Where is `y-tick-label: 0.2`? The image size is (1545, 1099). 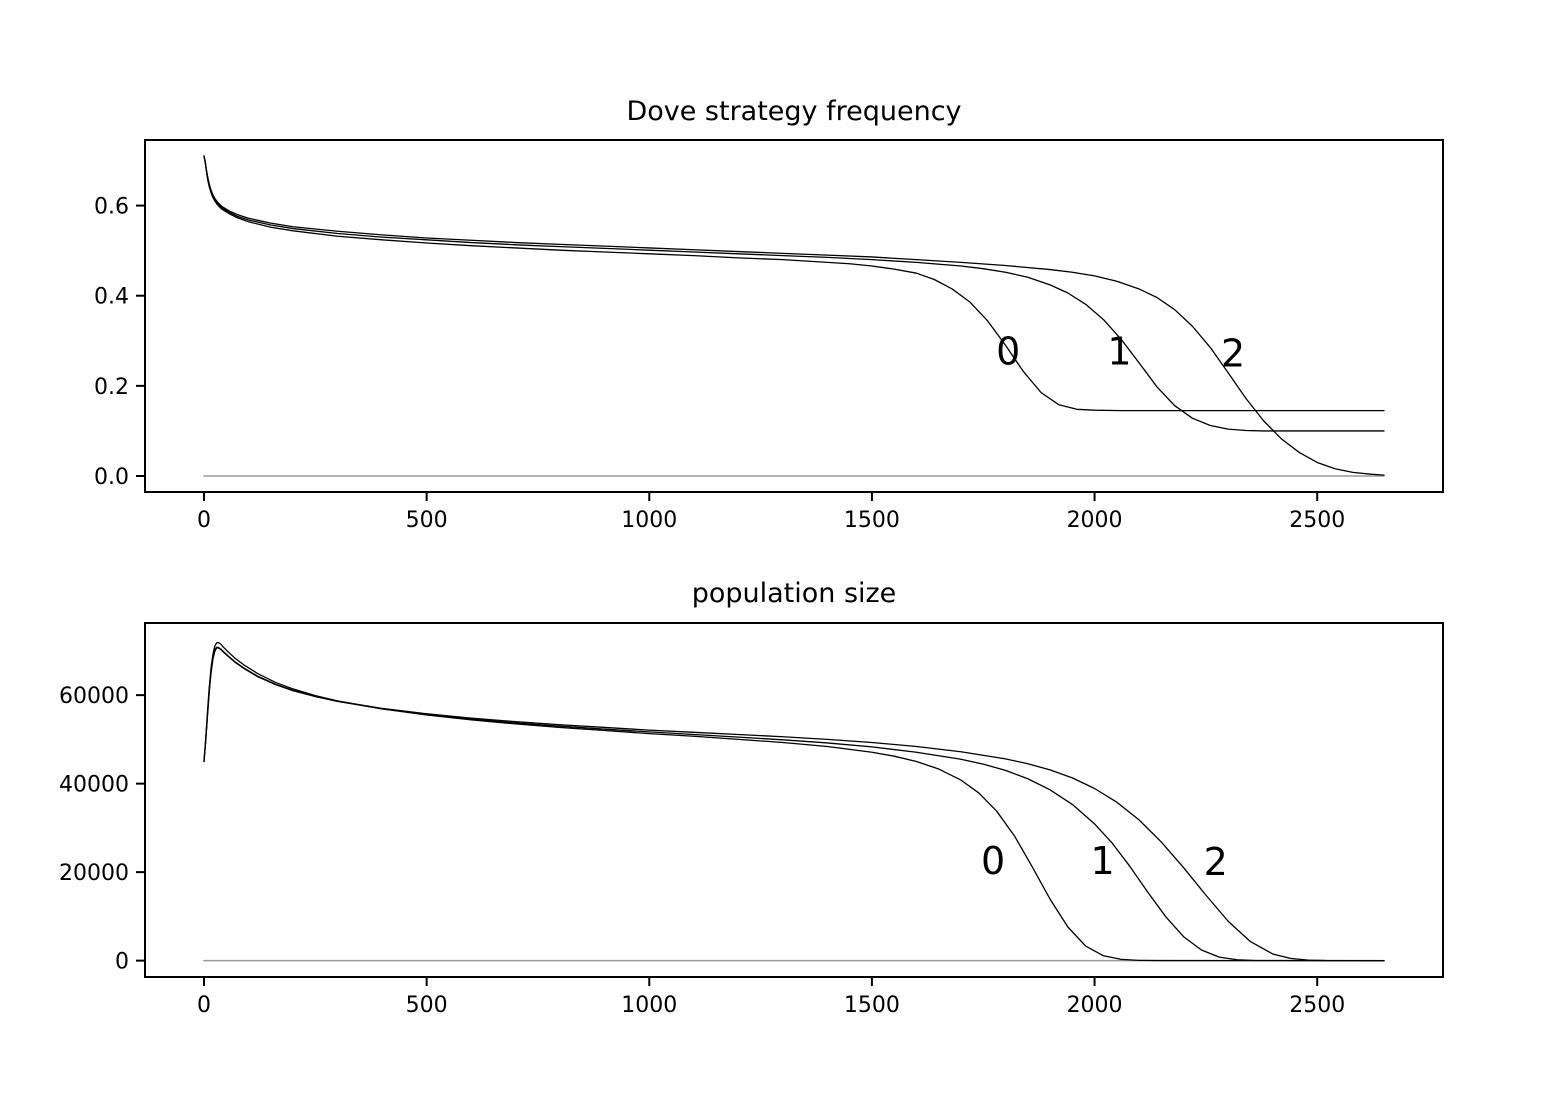
y-tick-label: 0.2 is located at coordinates (111, 387).